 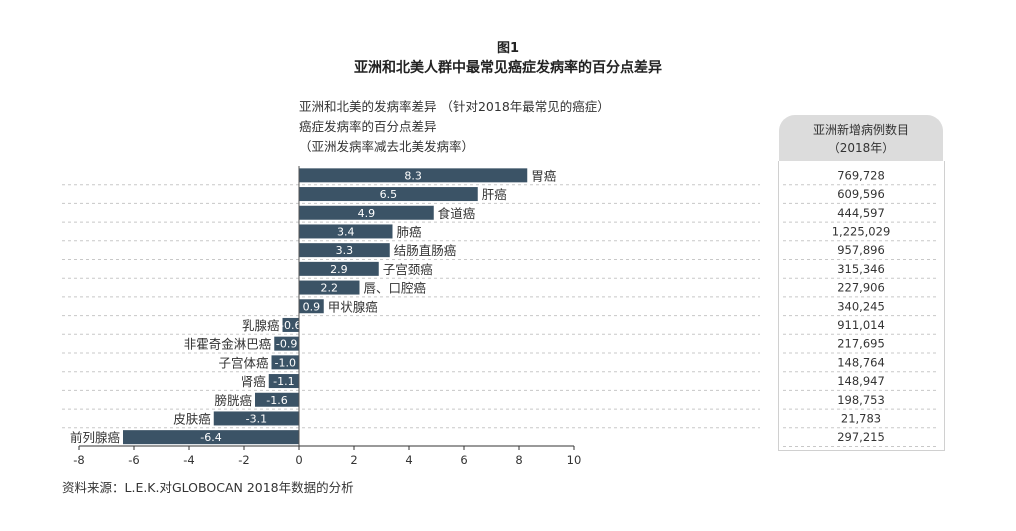 I want to click on new-cases-column-header: 亚洲新增病例数目 （2018年）, so click(x=861, y=138).